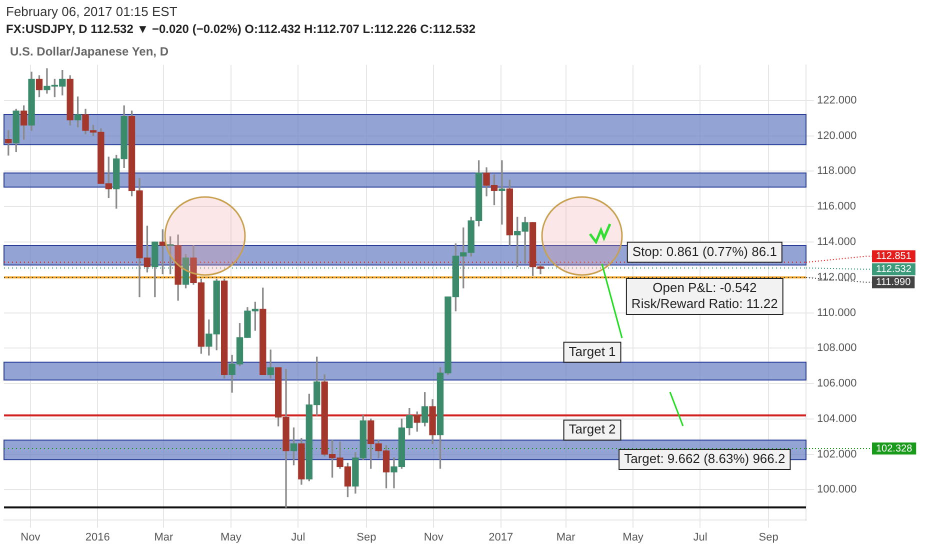  I want to click on y-tick-label: 112.000, so click(836, 277).